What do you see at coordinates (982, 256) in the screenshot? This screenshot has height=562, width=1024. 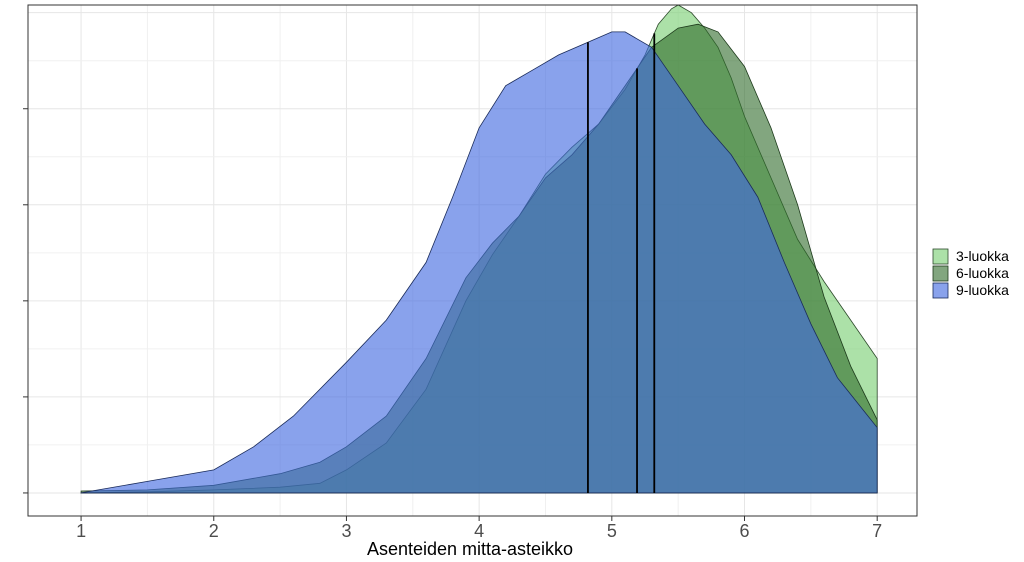 I see `legend-label-3-luokka: 3-luokka` at bounding box center [982, 256].